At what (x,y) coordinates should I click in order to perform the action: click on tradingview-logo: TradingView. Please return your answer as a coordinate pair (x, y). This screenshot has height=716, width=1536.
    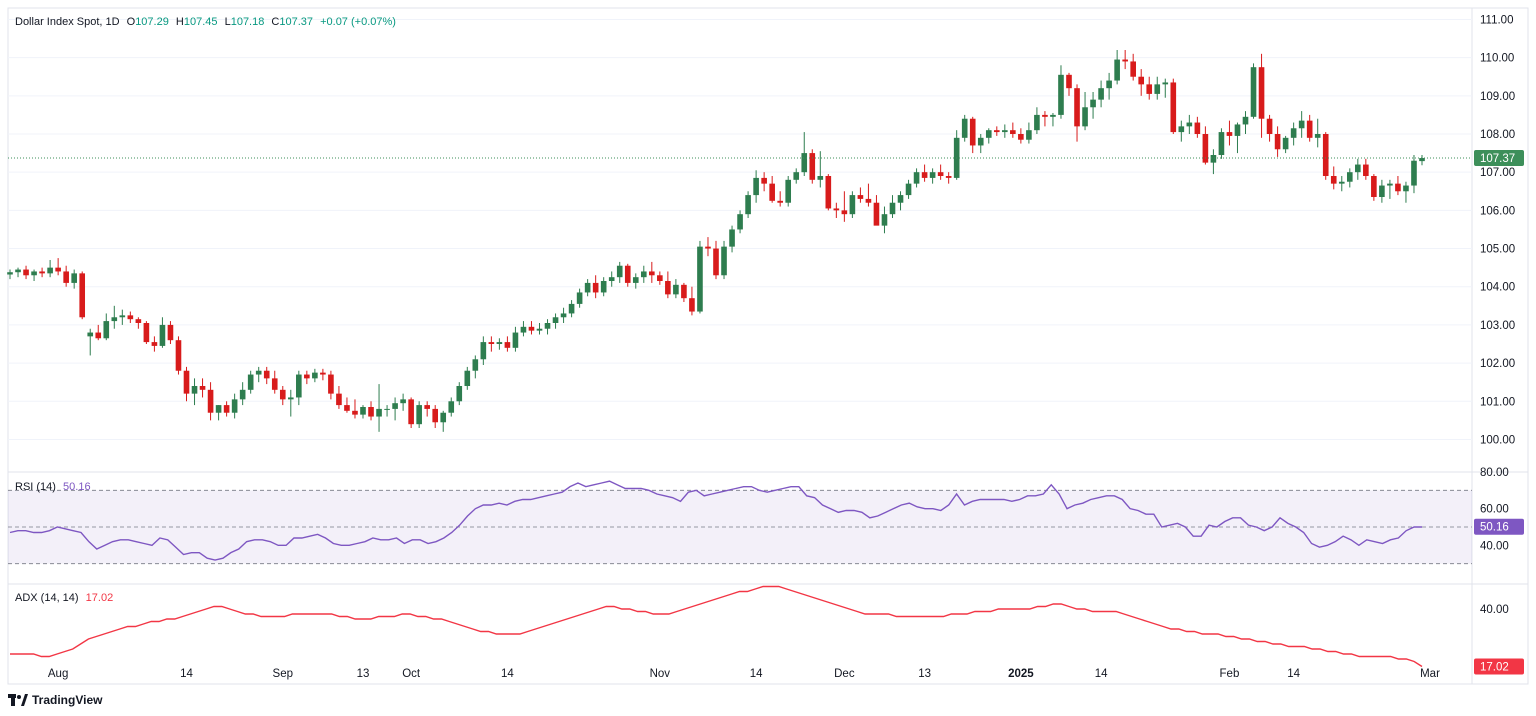
    Looking at the image, I should click on (55, 700).